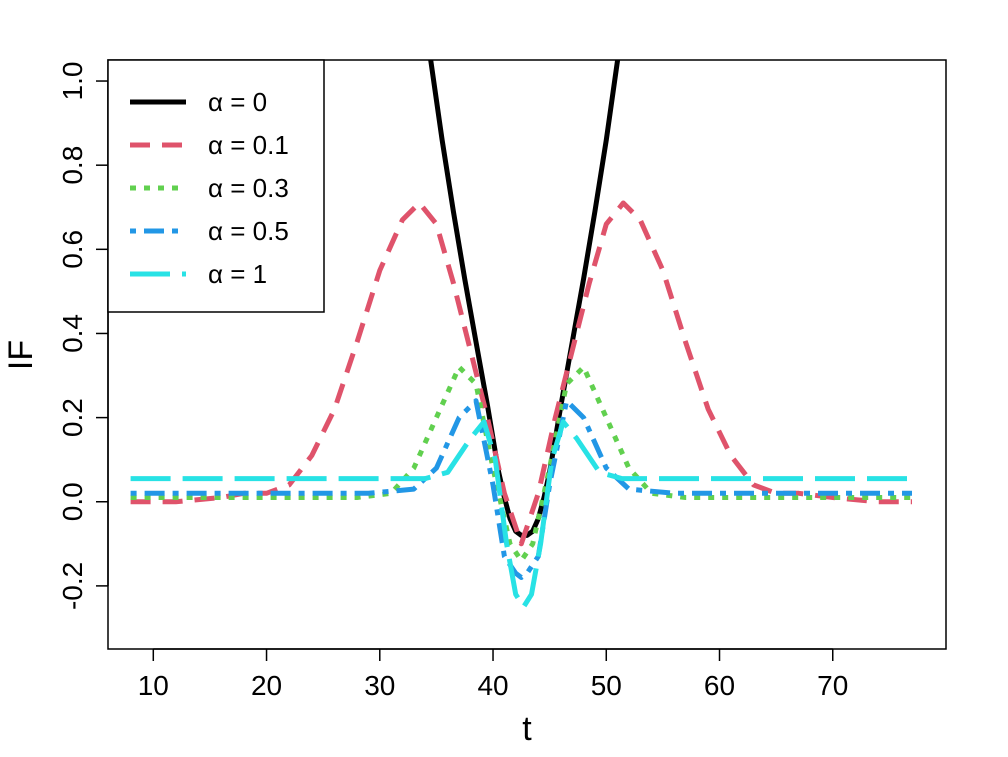  I want to click on y-tick-label: 0.6, so click(72, 249).